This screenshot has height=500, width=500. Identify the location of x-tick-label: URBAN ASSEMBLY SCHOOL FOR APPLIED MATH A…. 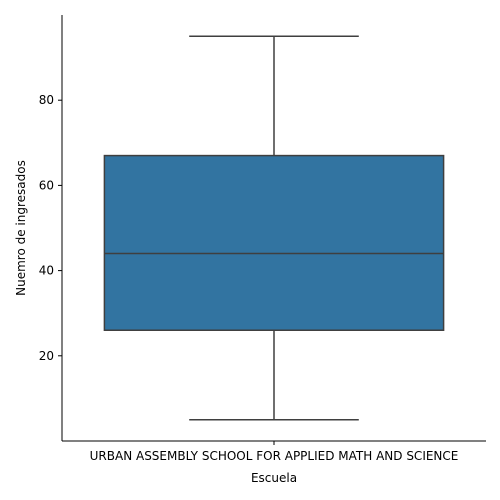
(274, 456).